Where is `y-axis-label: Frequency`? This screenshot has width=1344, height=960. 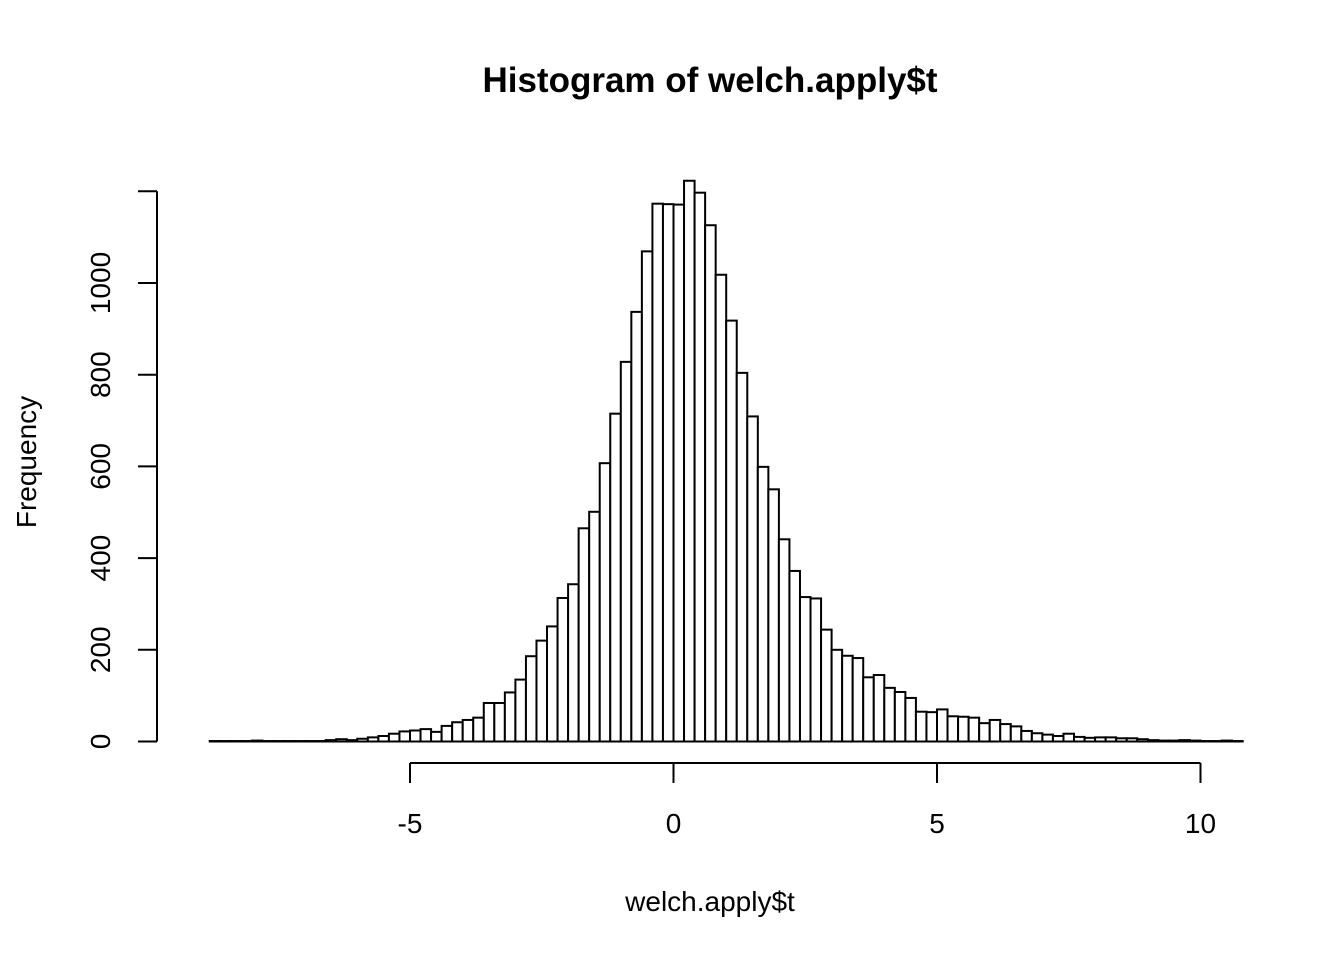
y-axis-label: Frequency is located at coordinates (26, 462).